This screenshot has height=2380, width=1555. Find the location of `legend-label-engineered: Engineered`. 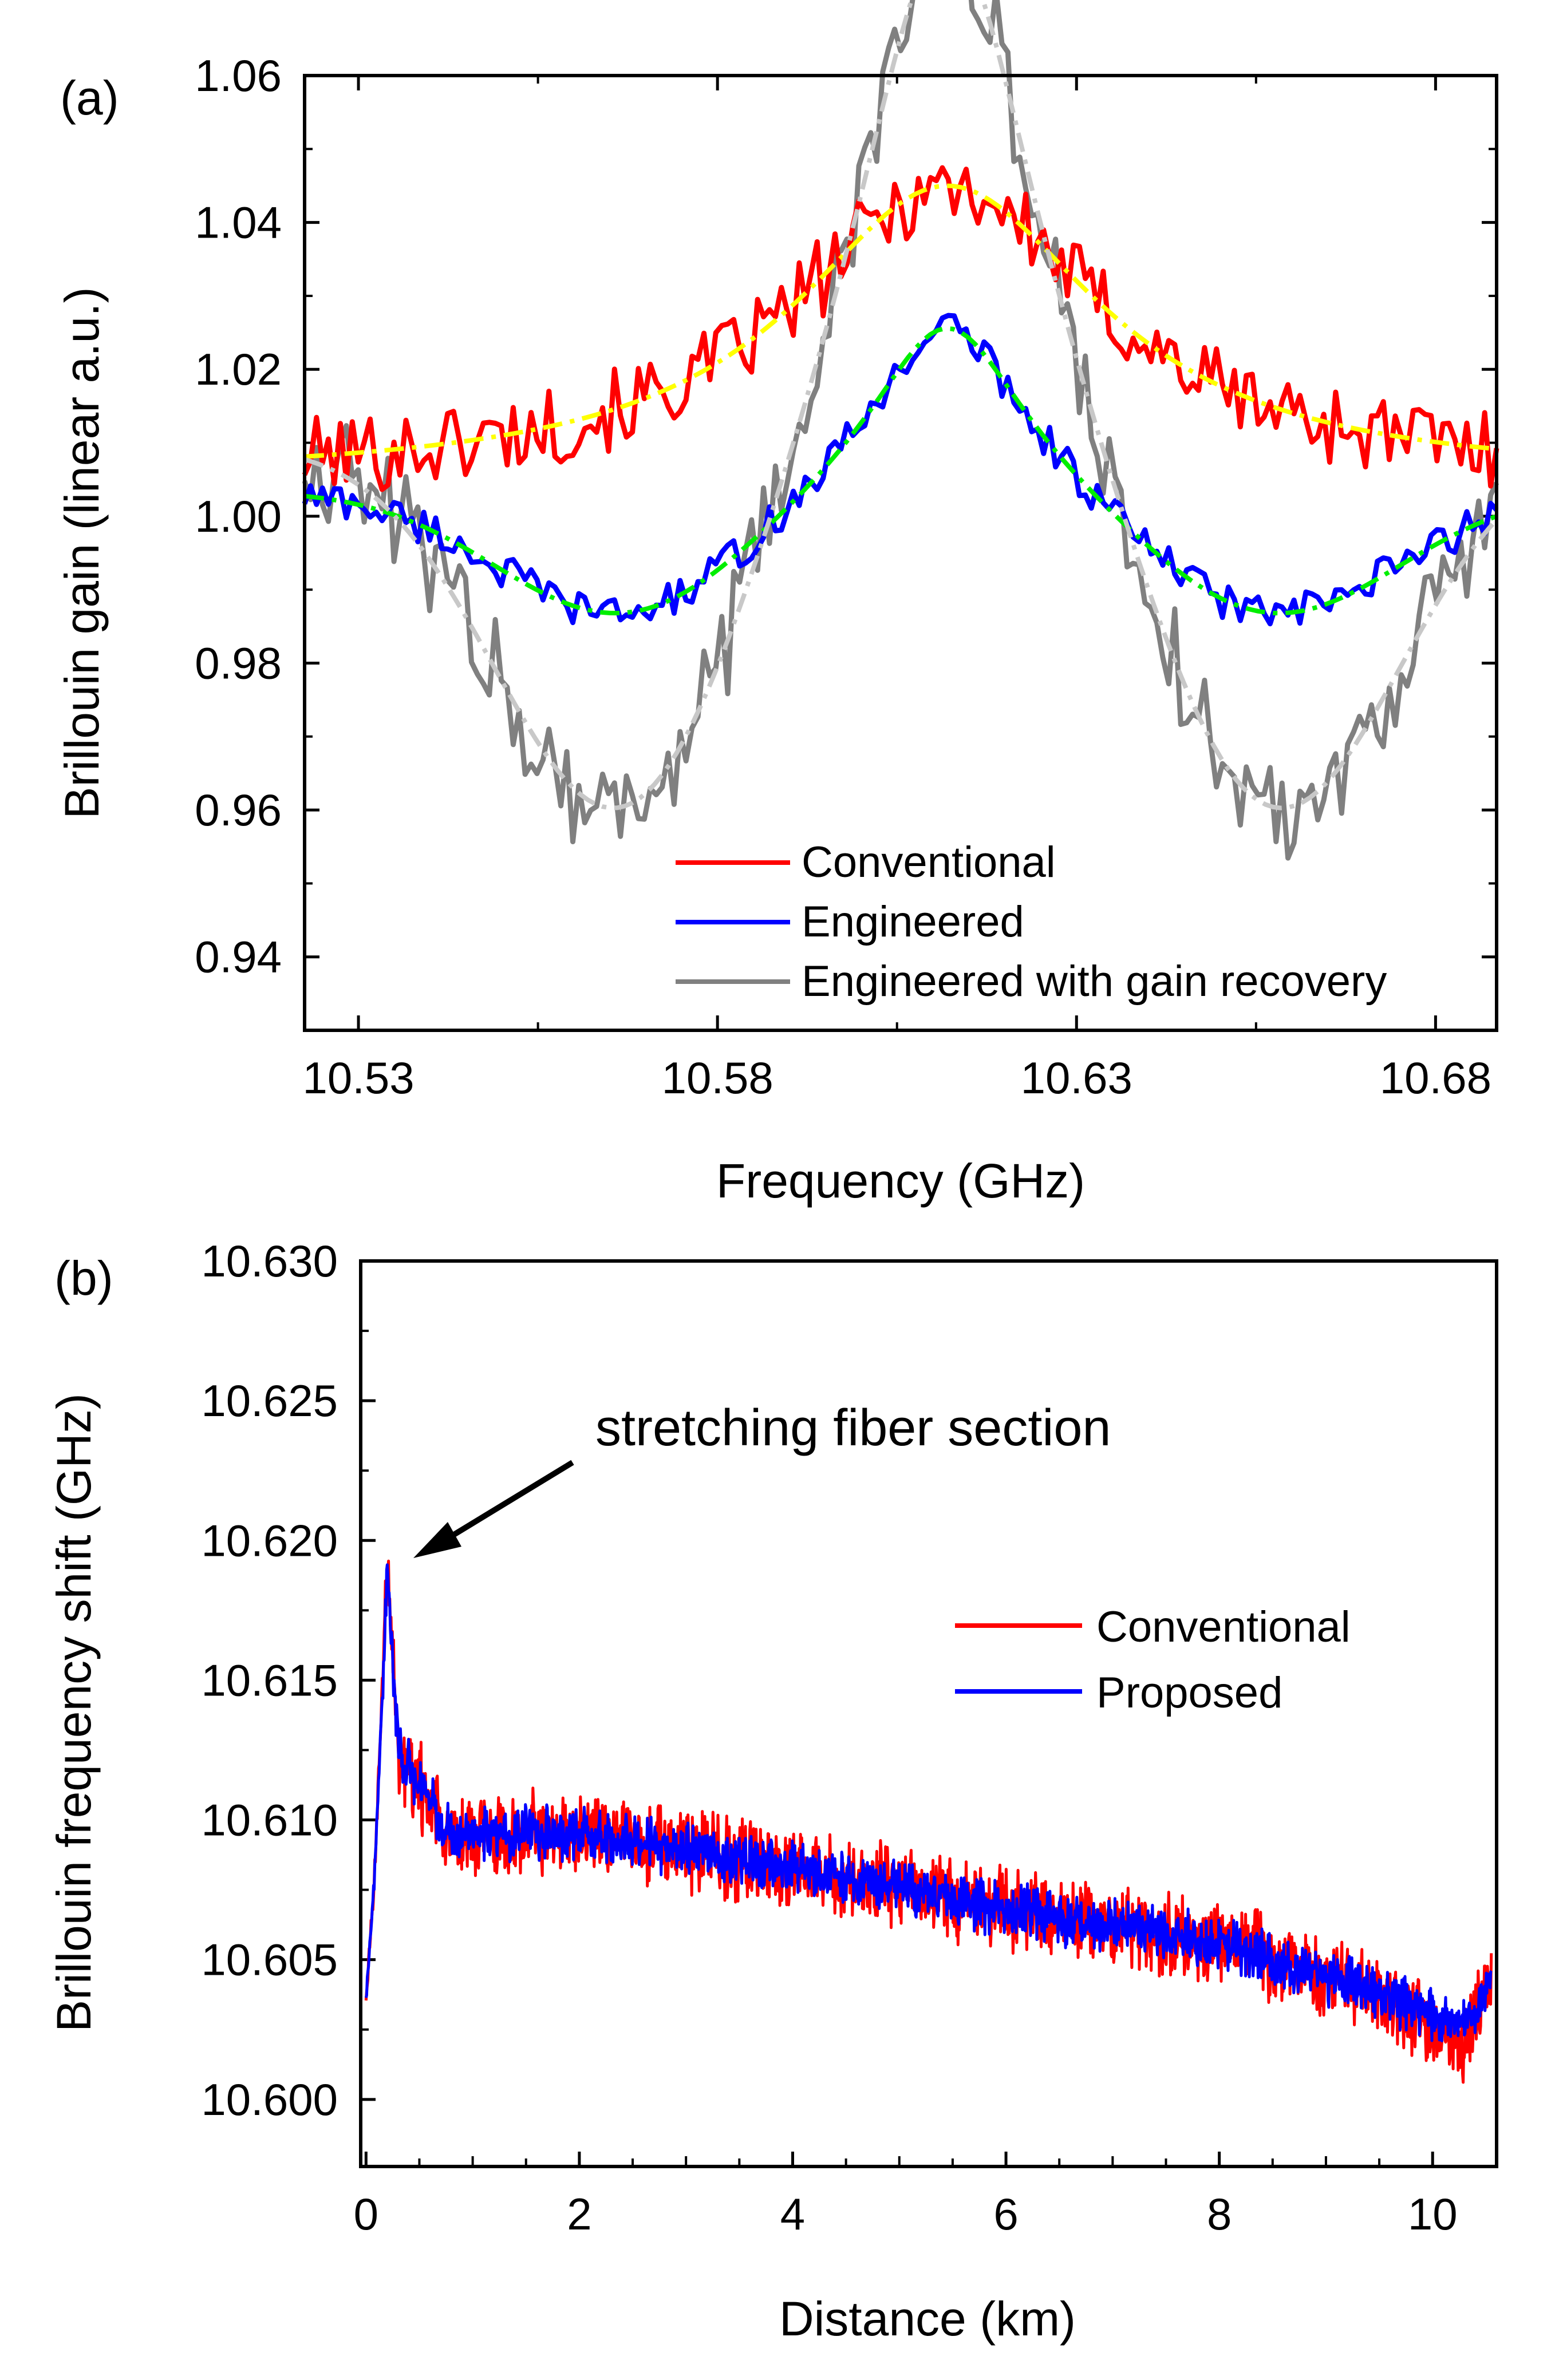

legend-label-engineered: Engineered is located at coordinates (913, 922).